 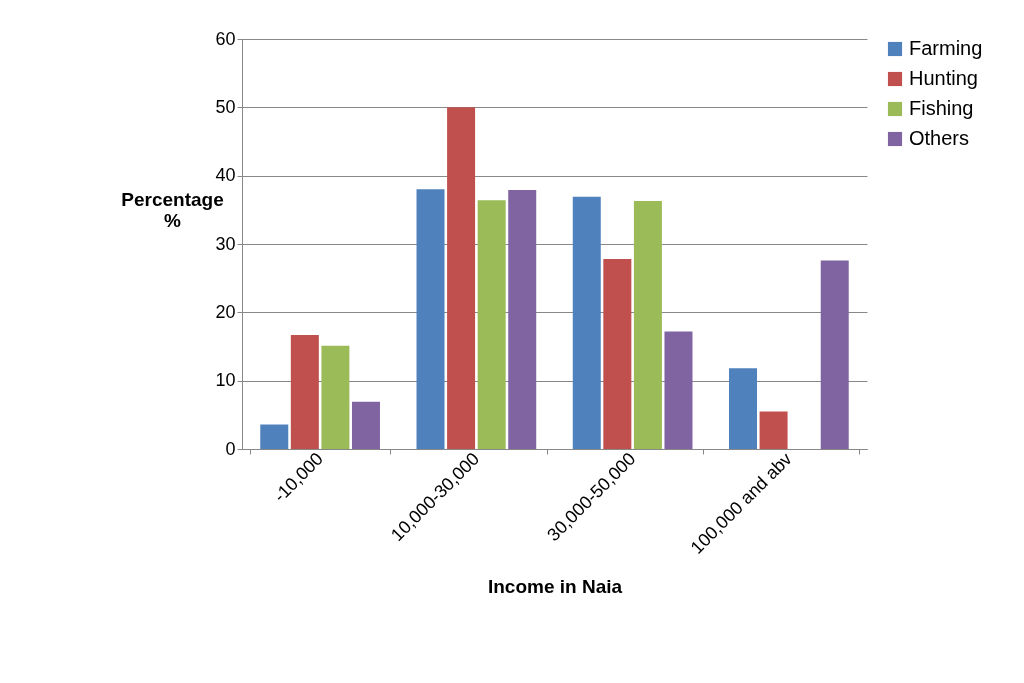 I want to click on legend-label: Hunting, so click(x=943, y=78).